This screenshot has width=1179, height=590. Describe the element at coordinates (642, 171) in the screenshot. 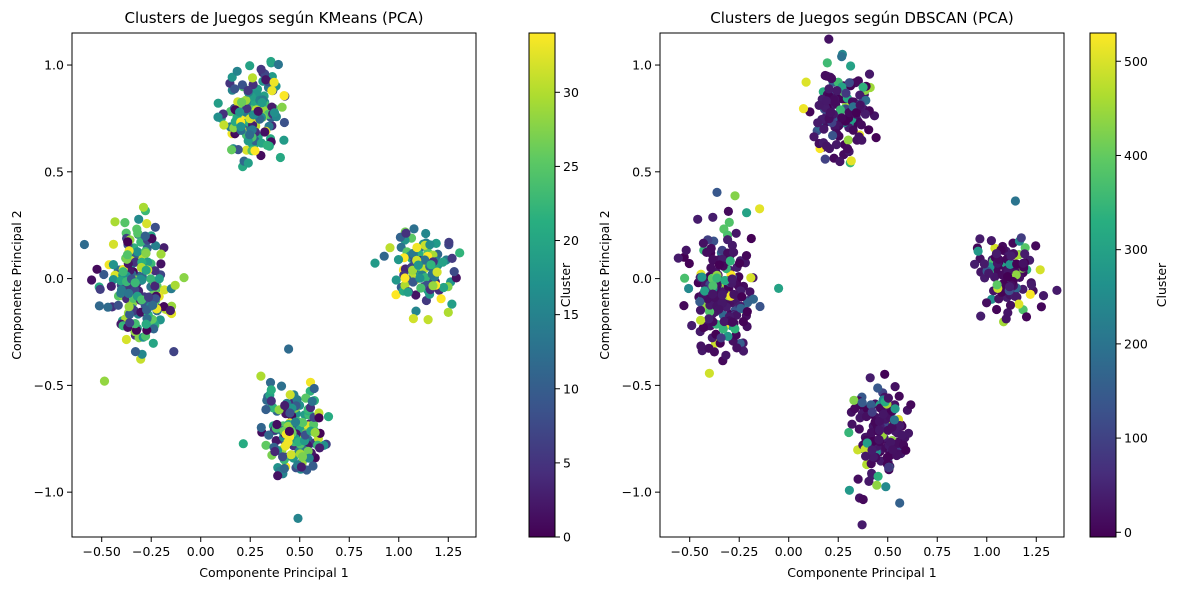

I see `dbscan-y-tick-label: 0.5` at that location.